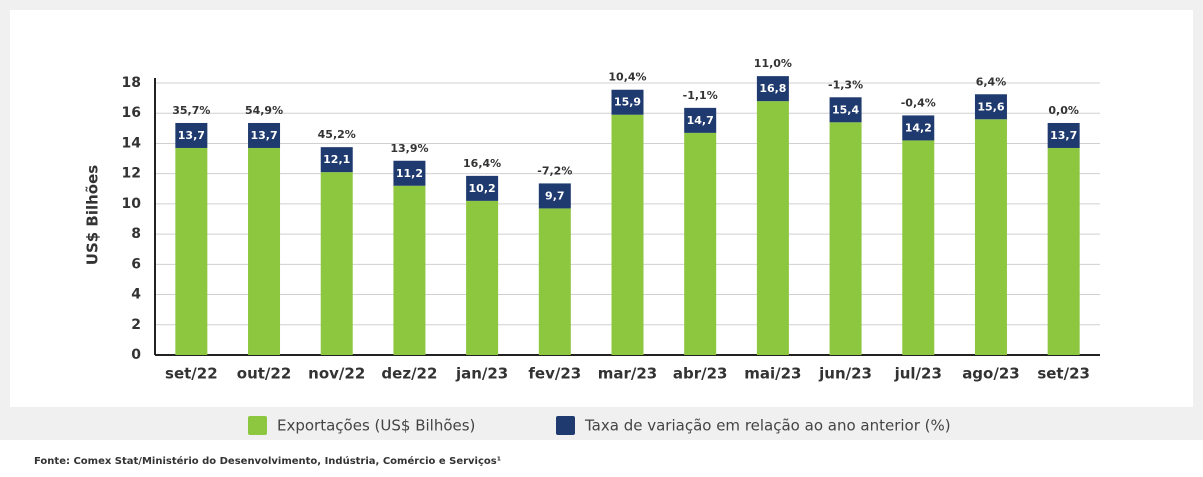  Describe the element at coordinates (336, 374) in the screenshot. I see `x-tick-label: nov/22` at that location.